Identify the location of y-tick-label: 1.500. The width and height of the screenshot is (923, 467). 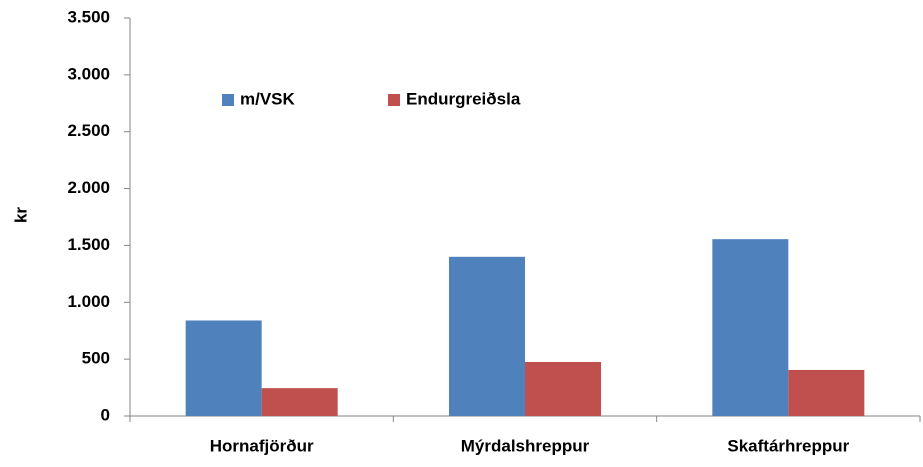
(88, 244).